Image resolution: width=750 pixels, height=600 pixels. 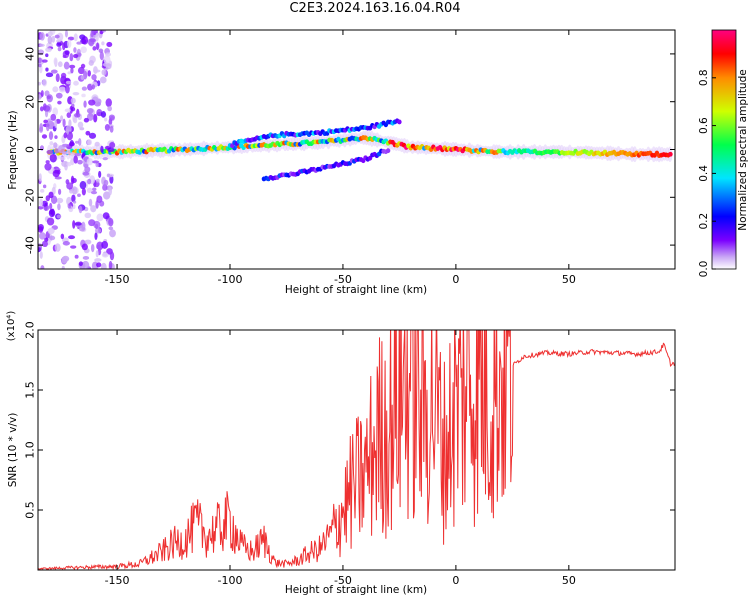 What do you see at coordinates (343, 580) in the screenshot?
I see `x-tick-label: -50` at bounding box center [343, 580].